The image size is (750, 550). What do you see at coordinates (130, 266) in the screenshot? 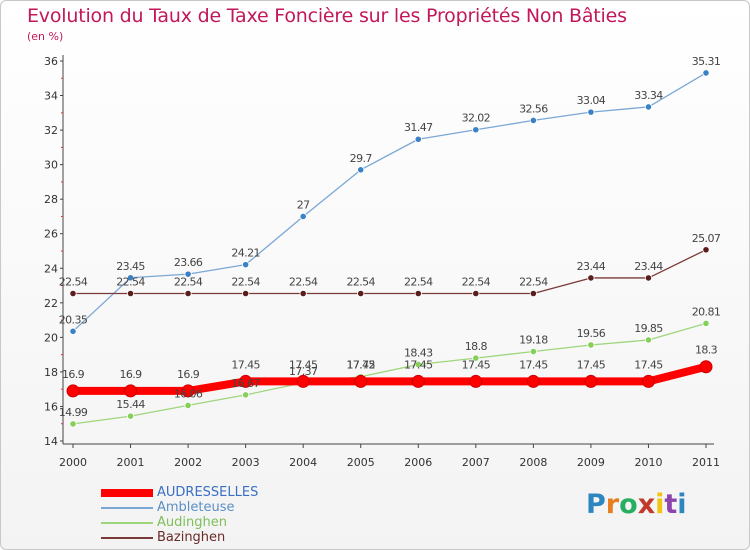
I see `data-label-ambleteuse: 23.45` at bounding box center [130, 266].